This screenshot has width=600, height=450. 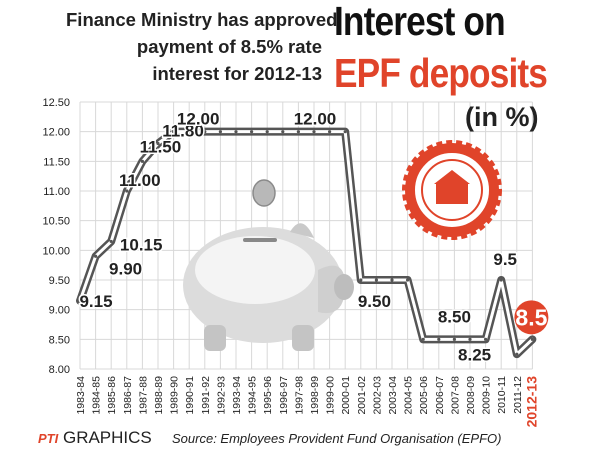 I want to click on x-tick-label: 2012-13, so click(x=531, y=402).